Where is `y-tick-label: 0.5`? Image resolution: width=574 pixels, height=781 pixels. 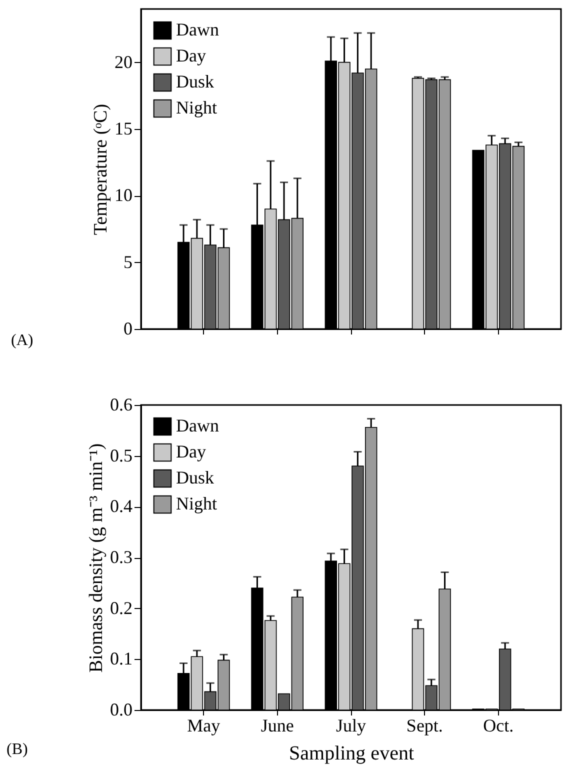 y-tick-label: 0.5 is located at coordinates (121, 455).